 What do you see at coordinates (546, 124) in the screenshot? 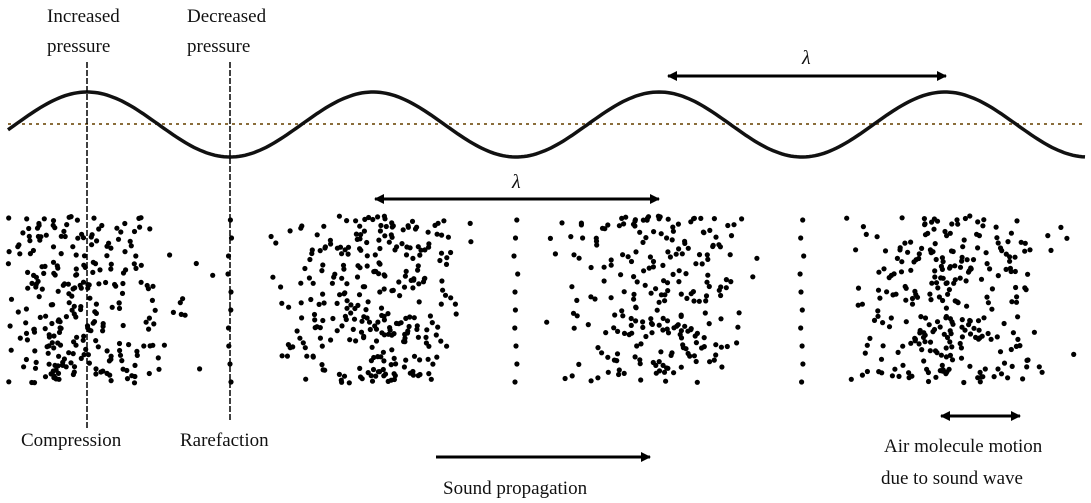
I see `pressure-wave` at bounding box center [546, 124].